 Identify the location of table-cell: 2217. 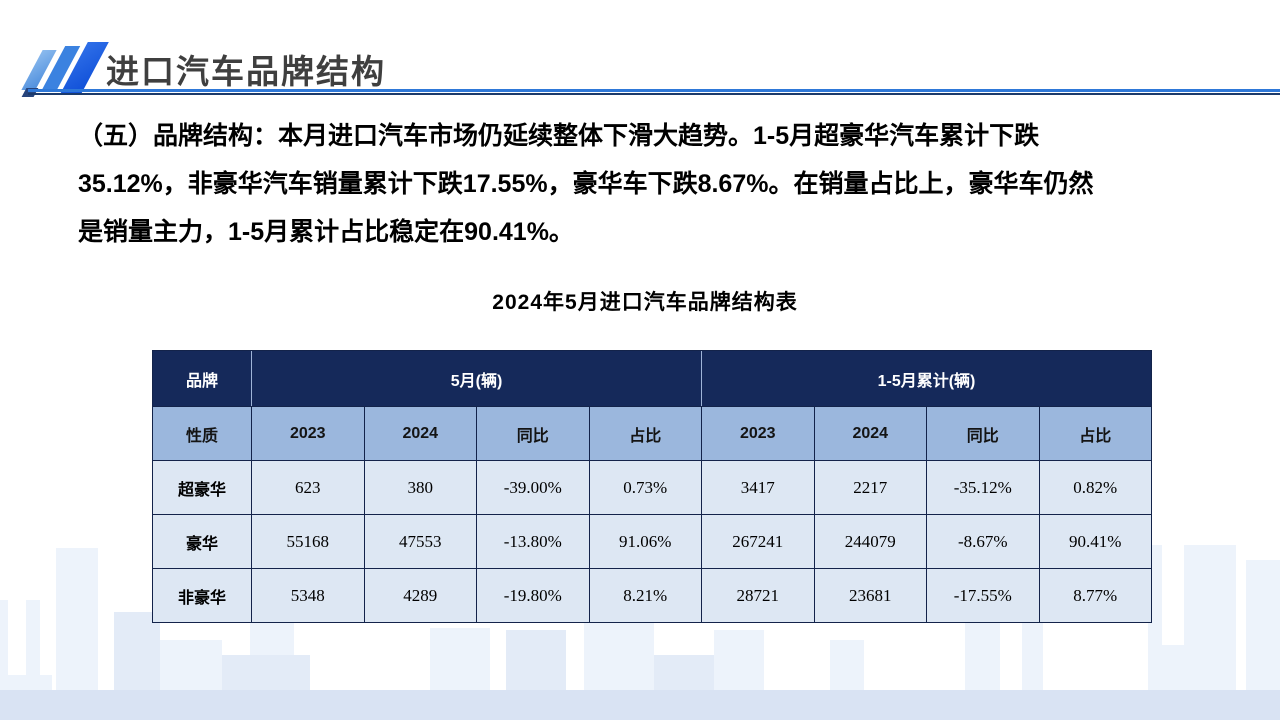
(869, 487).